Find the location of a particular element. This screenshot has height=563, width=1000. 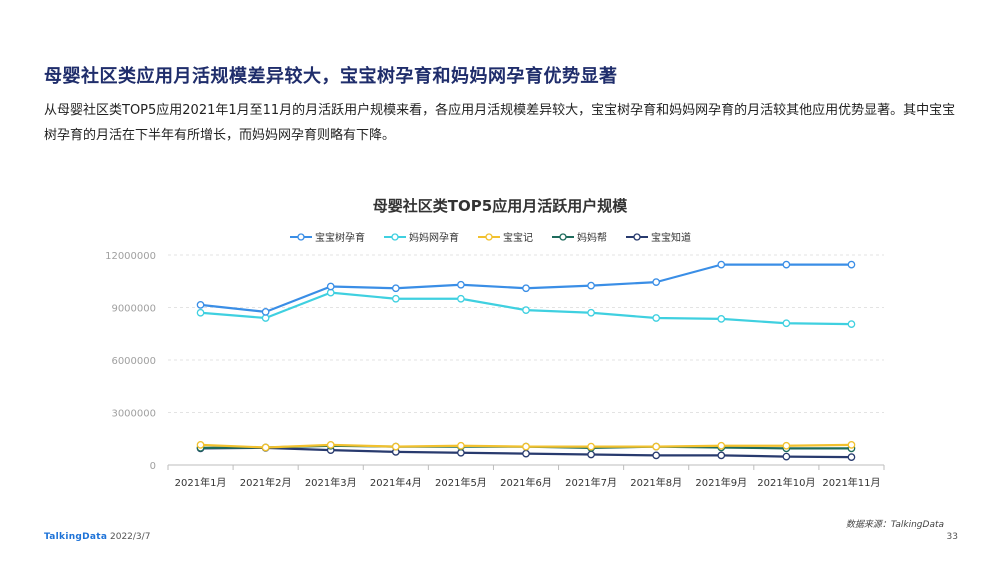

legend-label: 妈妈帮 is located at coordinates (592, 237).